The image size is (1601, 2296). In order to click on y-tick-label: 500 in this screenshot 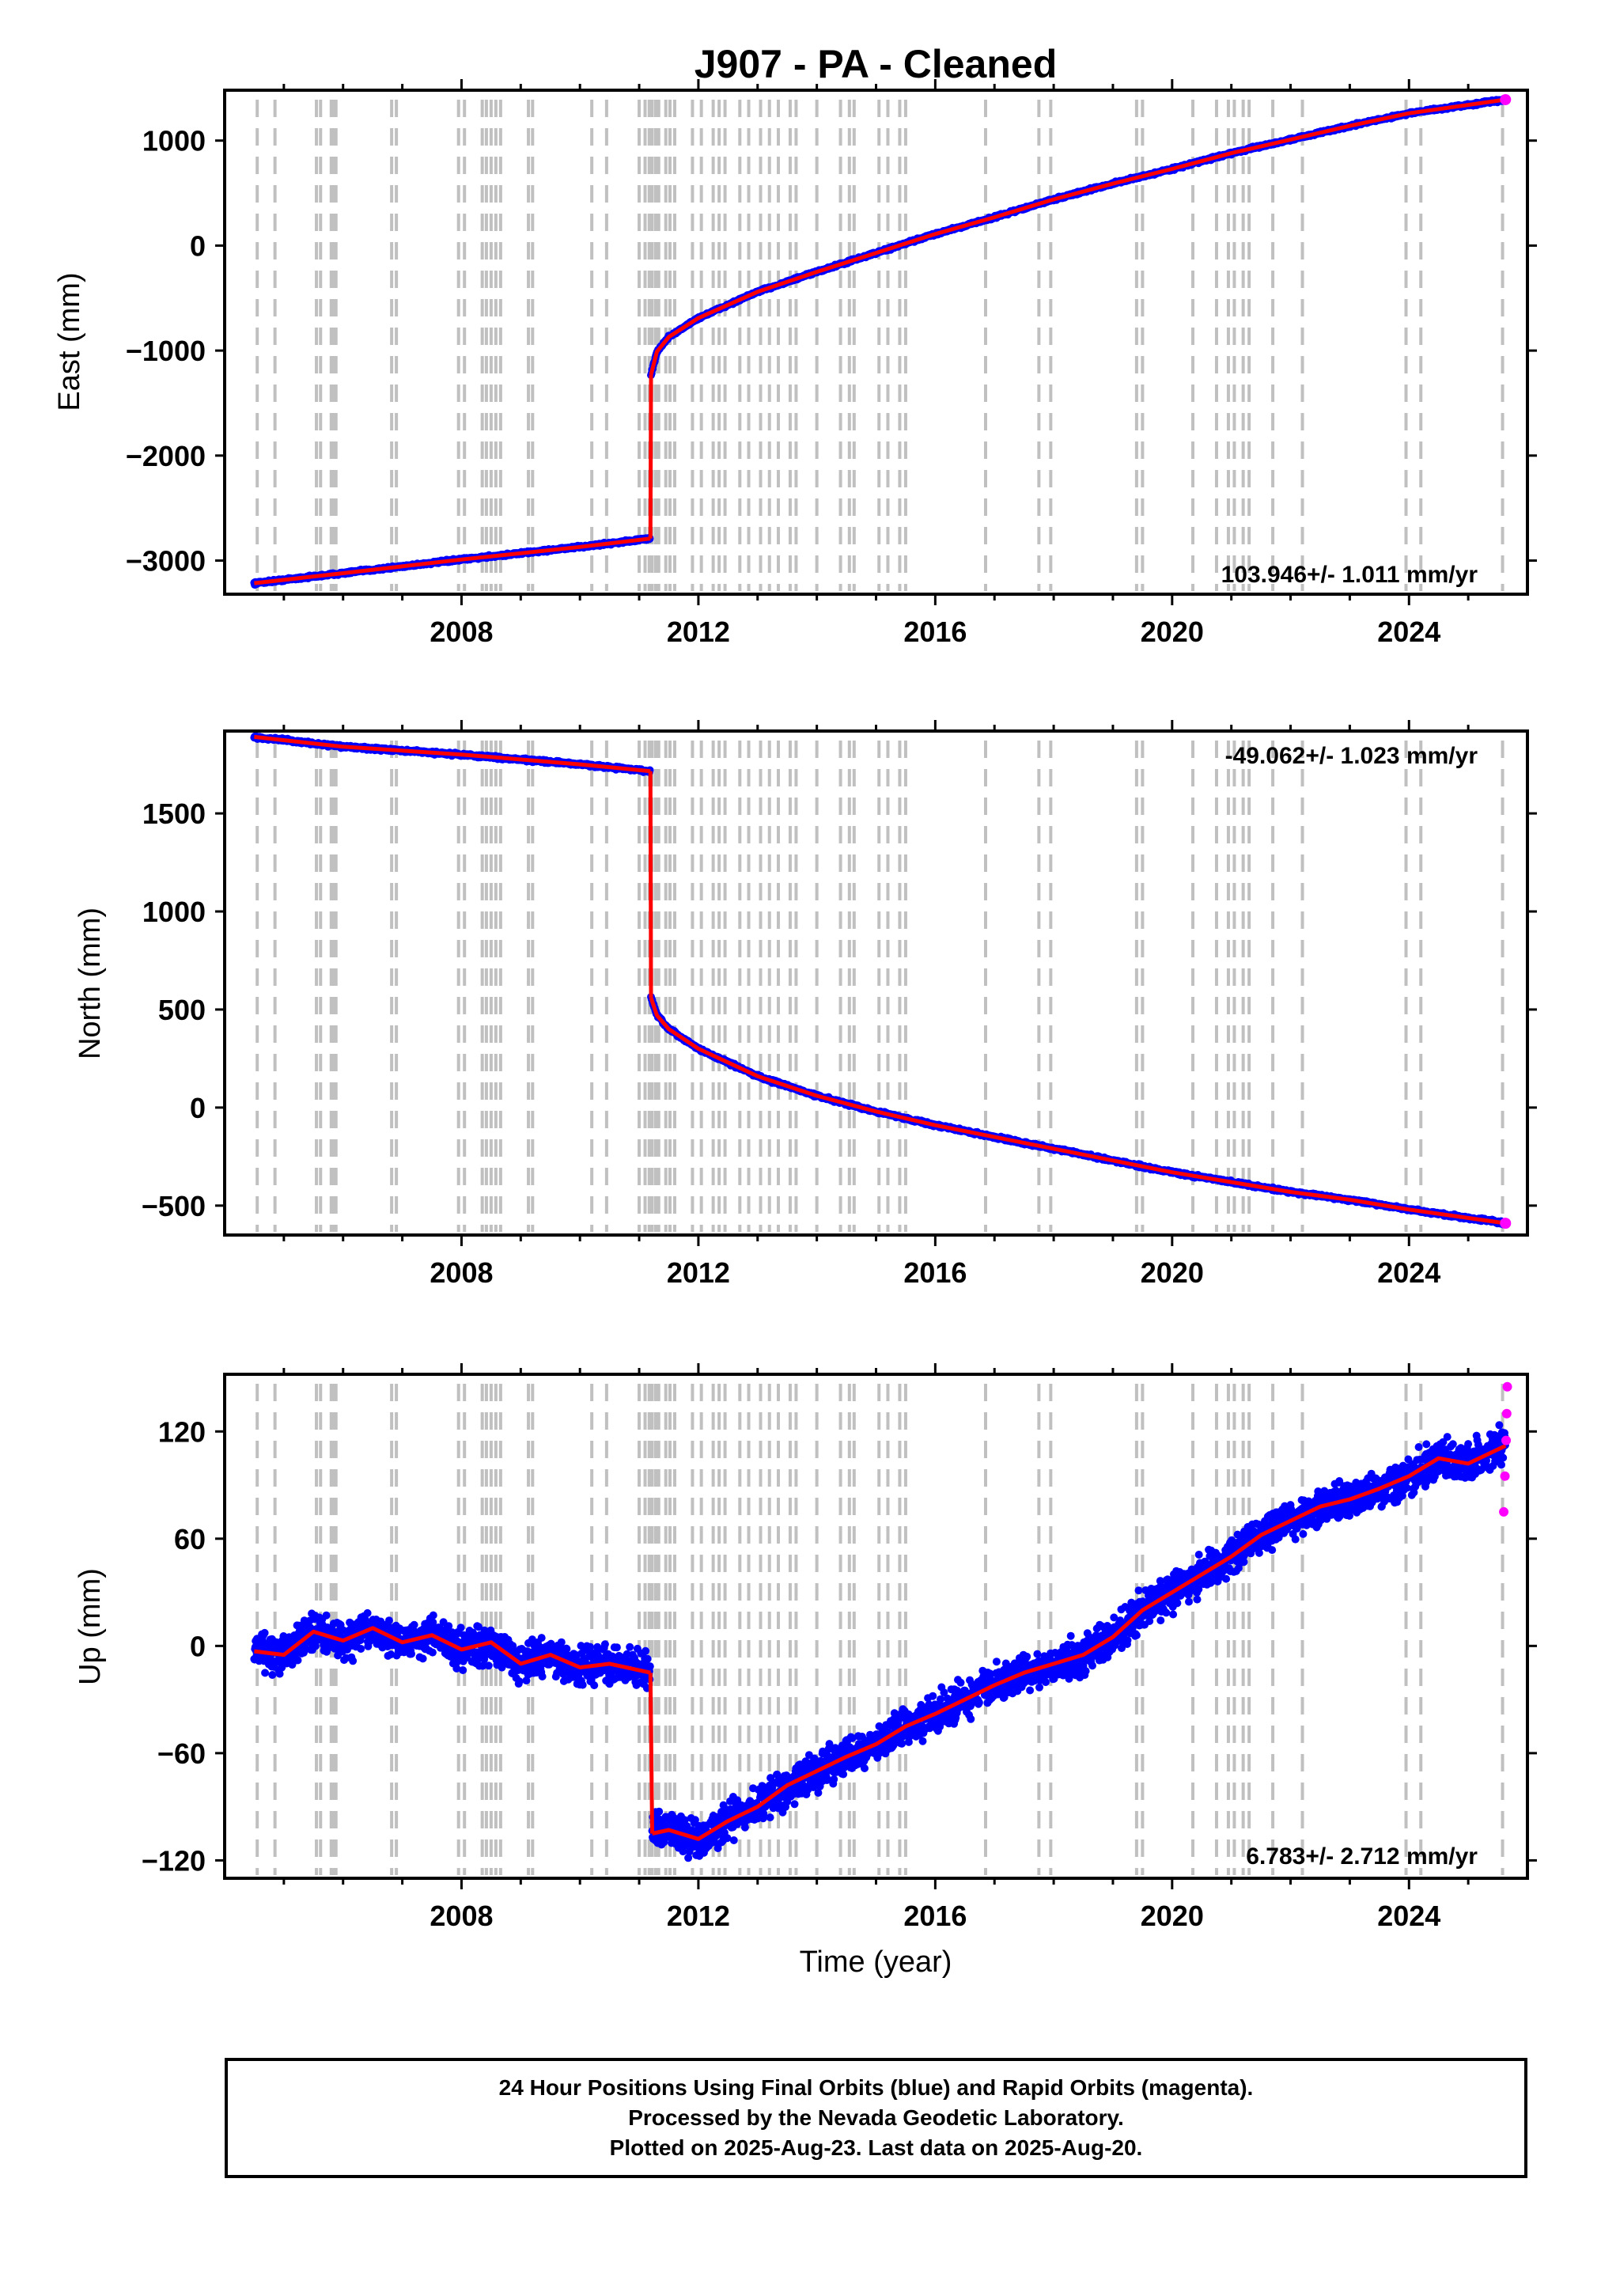, I will do `click(182, 1010)`.